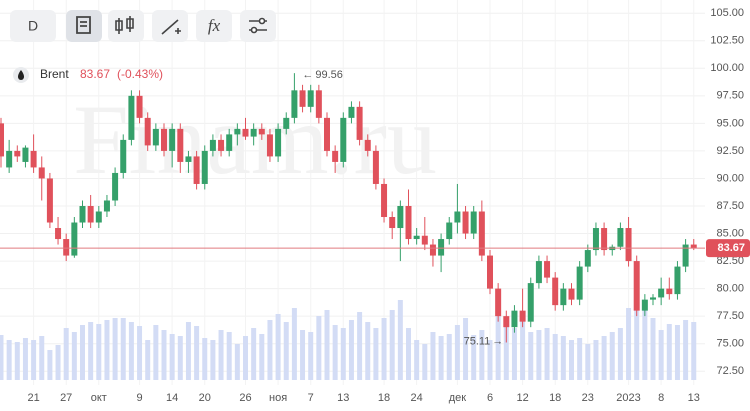 The height and width of the screenshot is (411, 750). I want to click on legend-icon, so click(21, 75).